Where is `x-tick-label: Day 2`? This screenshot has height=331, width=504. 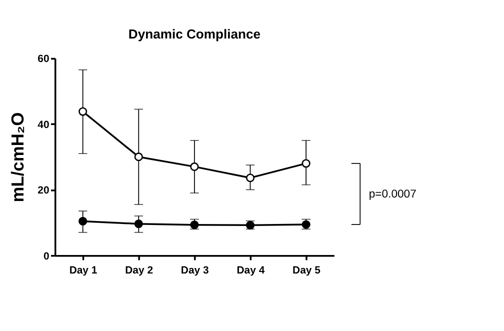 x-tick-label: Day 2 is located at coordinates (139, 270).